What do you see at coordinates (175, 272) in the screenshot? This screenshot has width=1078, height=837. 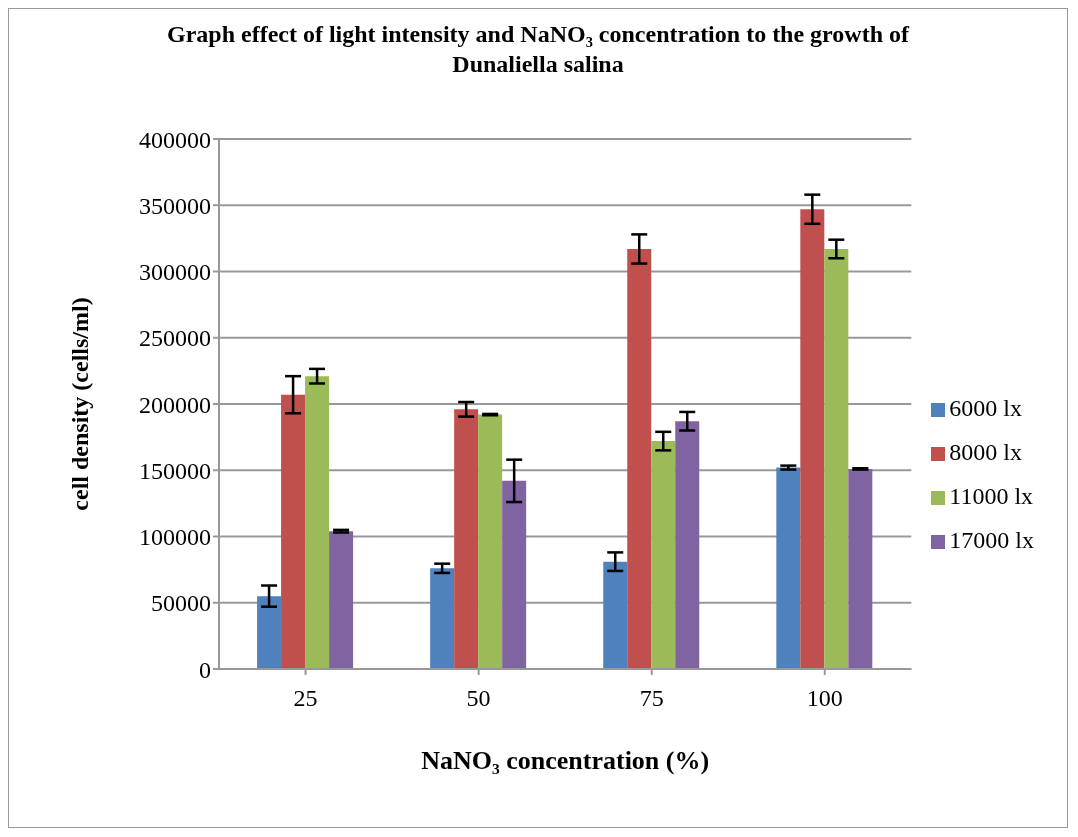 I see `y-tick-label: 300000` at bounding box center [175, 272].